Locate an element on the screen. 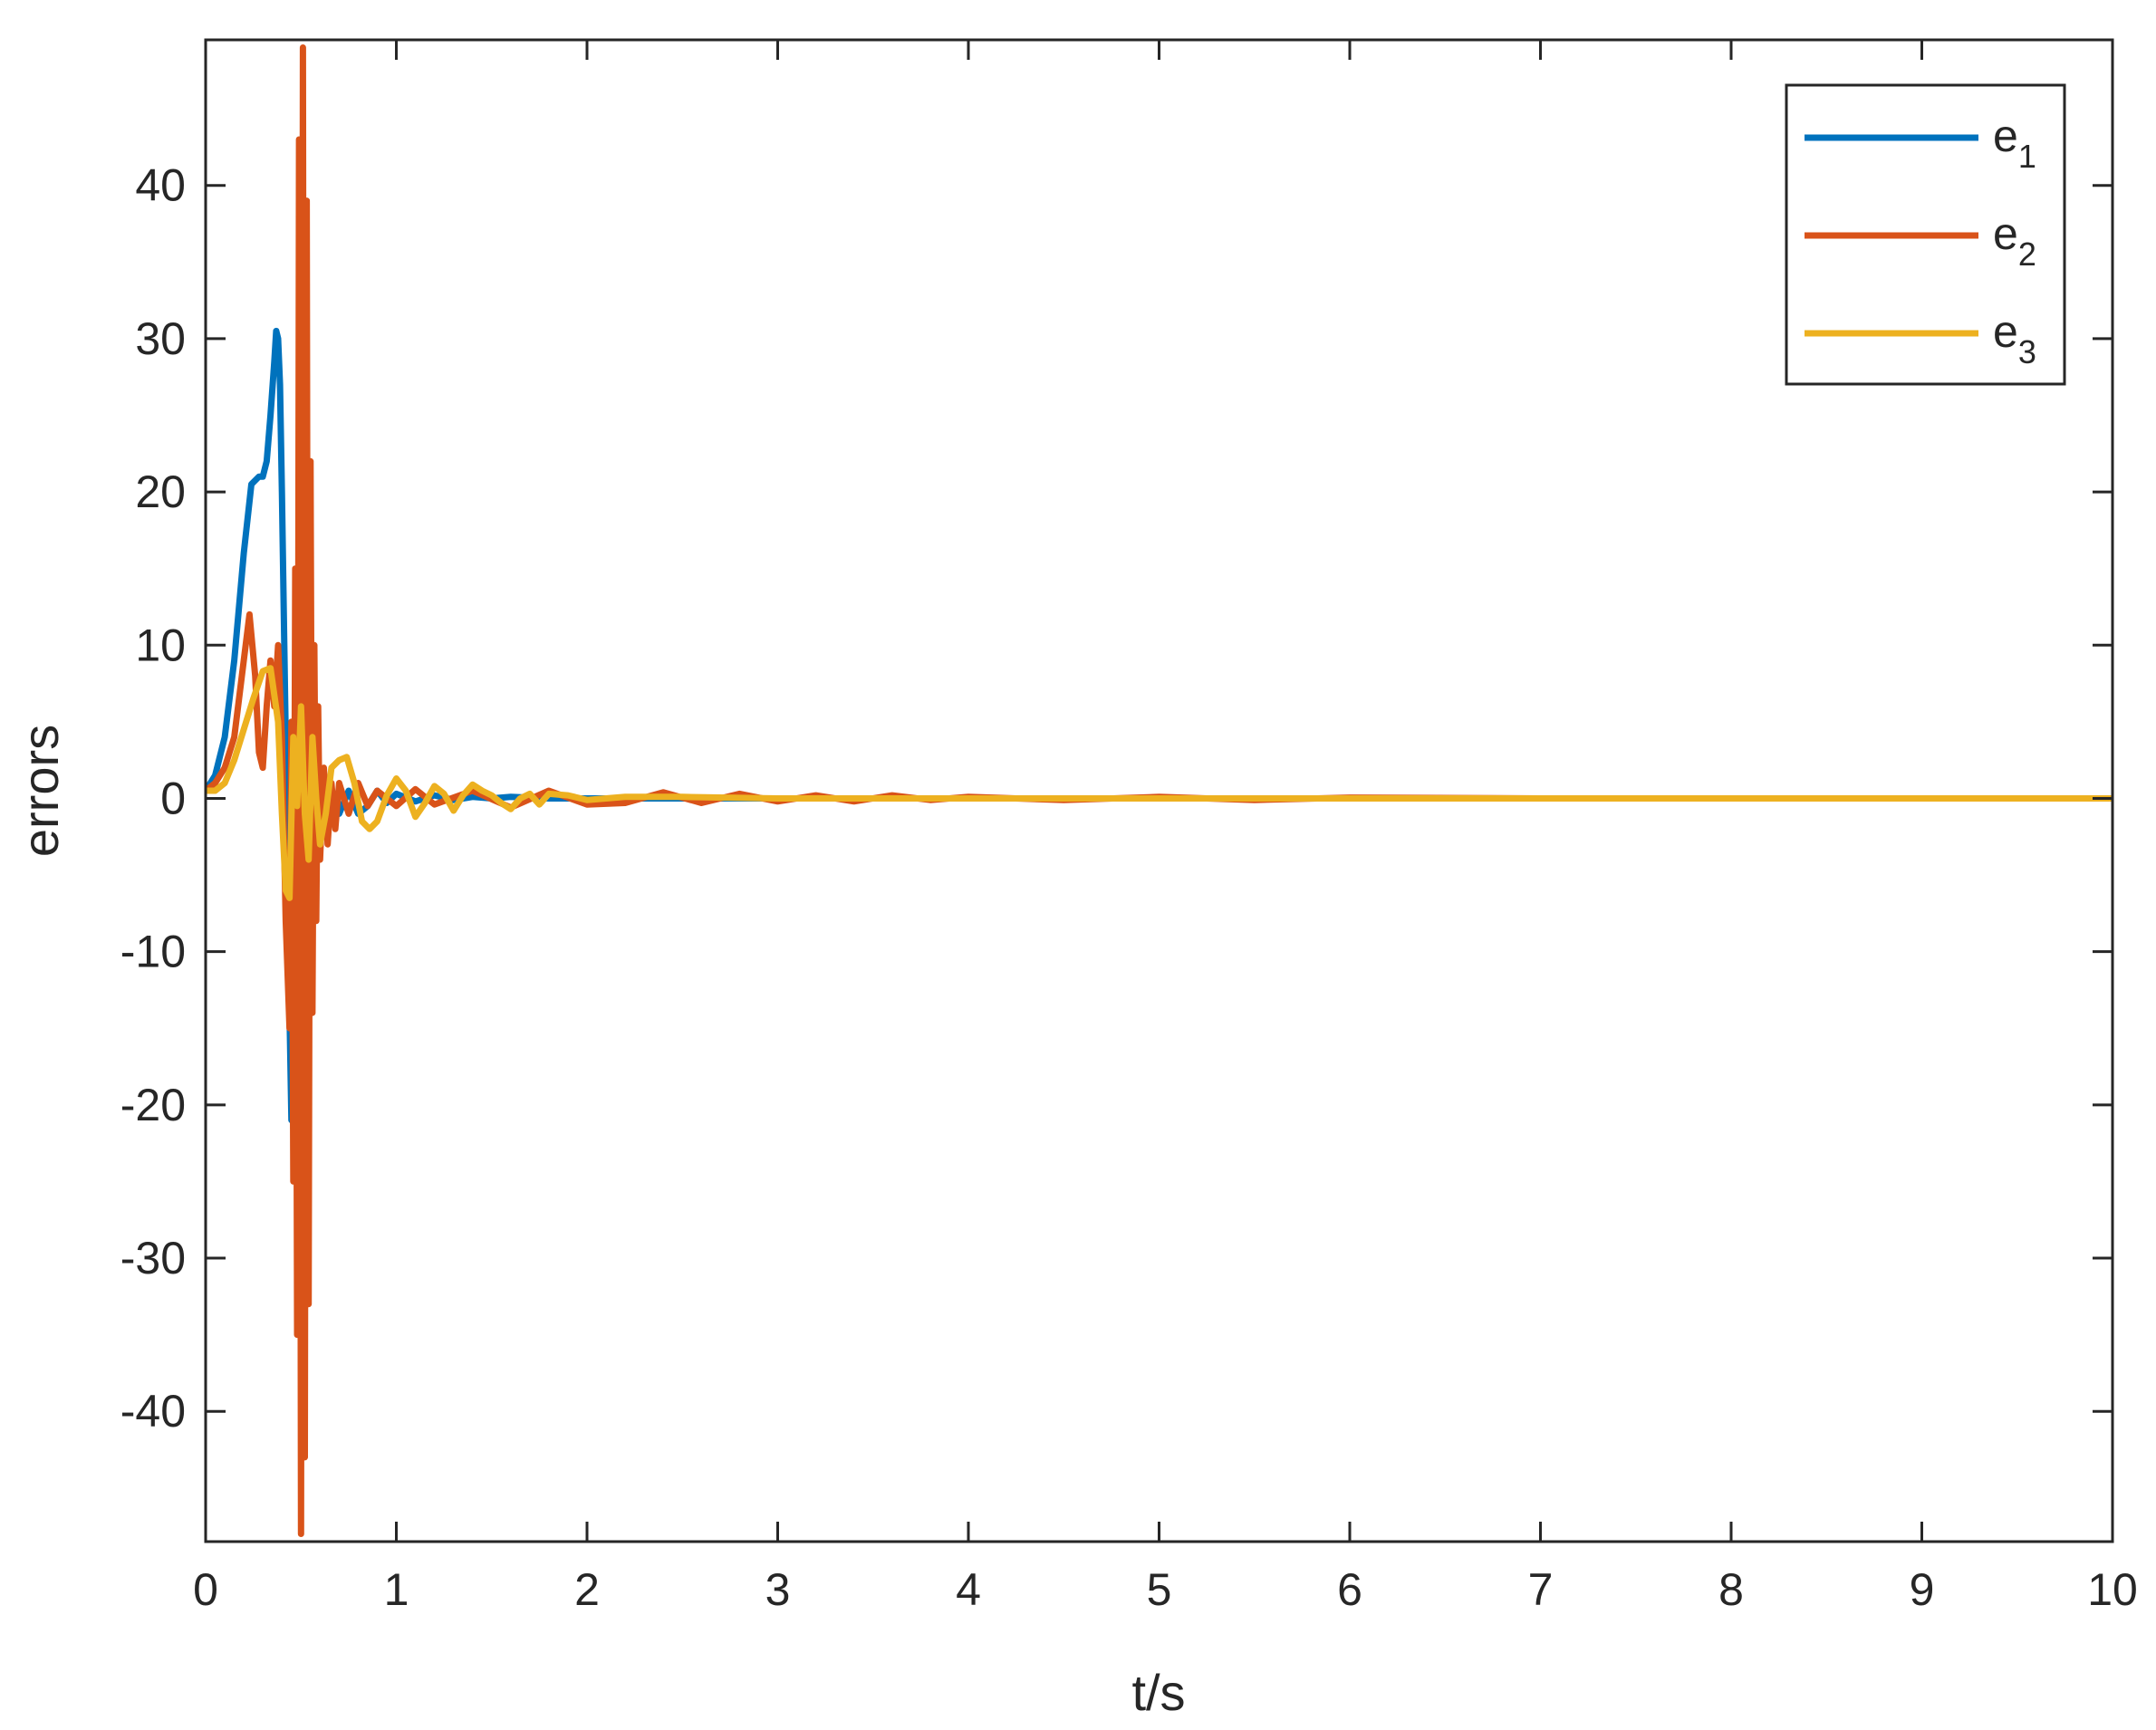 The width and height of the screenshot is (2156, 1730). x-tick-label: 3 is located at coordinates (778, 1590).